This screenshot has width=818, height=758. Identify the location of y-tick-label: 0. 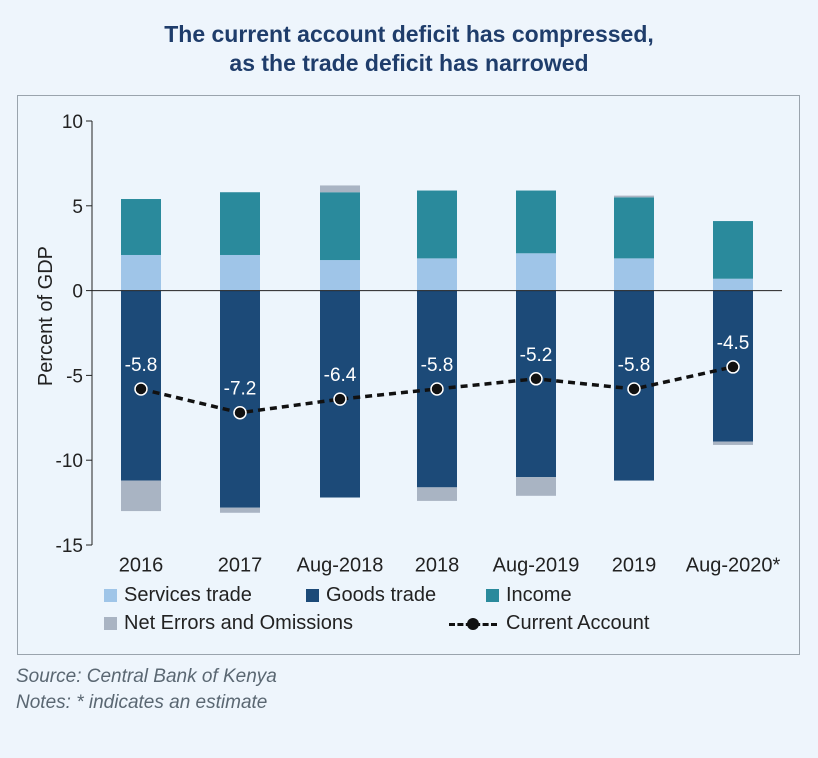
(77, 292).